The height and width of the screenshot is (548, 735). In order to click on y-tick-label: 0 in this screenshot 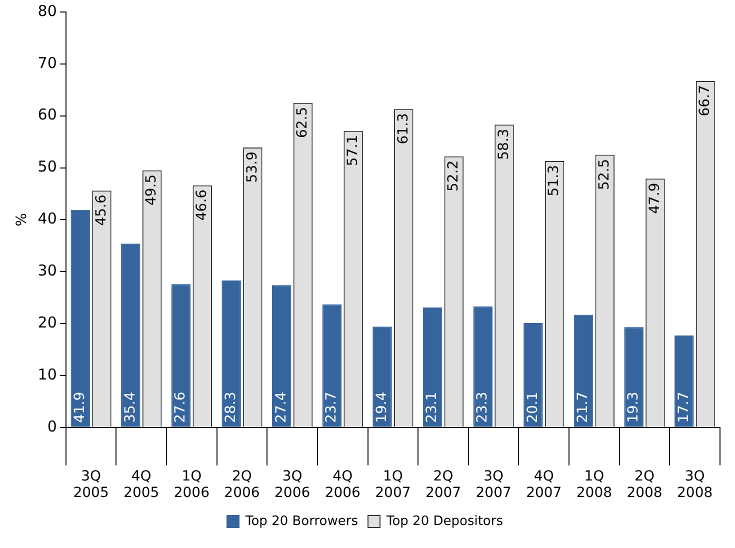, I will do `click(52, 426)`.